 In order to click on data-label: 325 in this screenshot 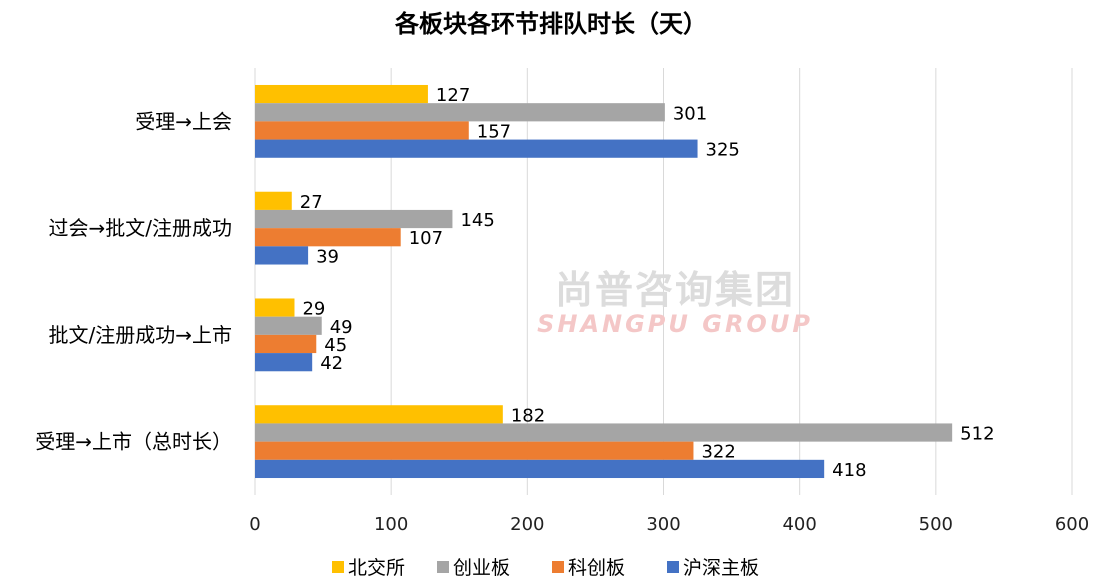, I will do `click(723, 150)`.